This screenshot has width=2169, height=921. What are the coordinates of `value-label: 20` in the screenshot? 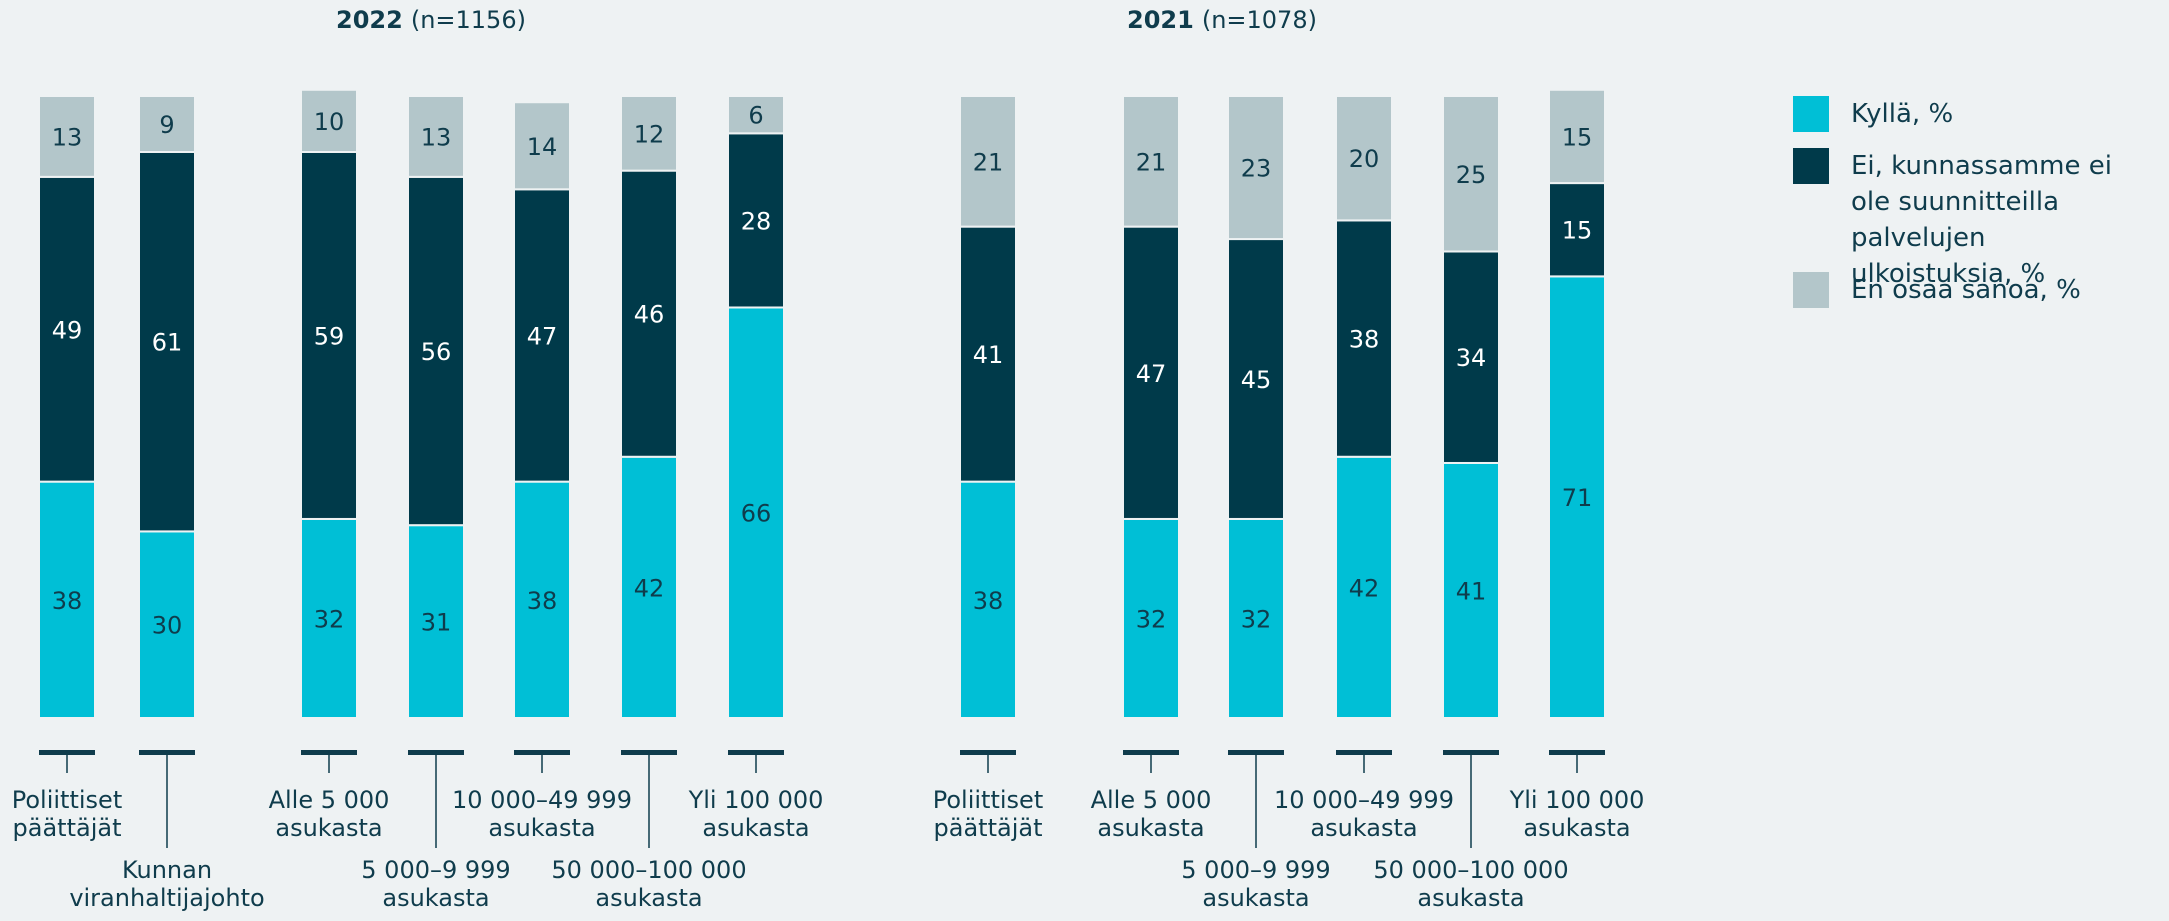 It's located at (1364, 159).